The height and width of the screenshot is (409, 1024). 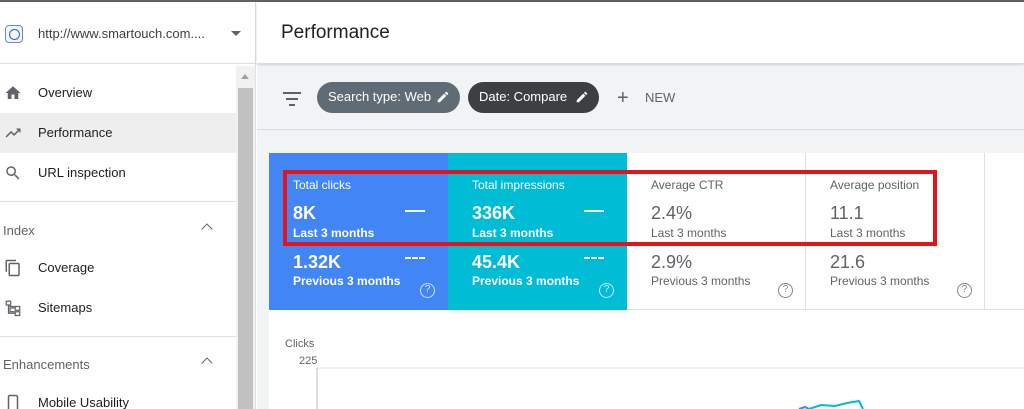 I want to click on metric-current-value: 8K, so click(x=305, y=213).